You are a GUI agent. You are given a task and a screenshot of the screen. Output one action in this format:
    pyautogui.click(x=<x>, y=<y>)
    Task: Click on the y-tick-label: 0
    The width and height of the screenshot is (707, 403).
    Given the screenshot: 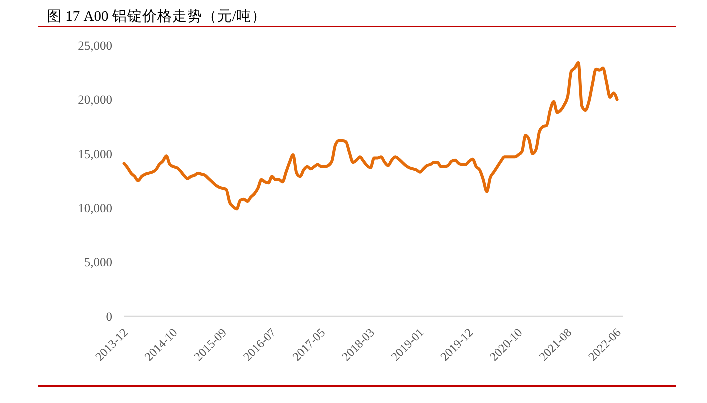 What is the action you would take?
    pyautogui.click(x=109, y=317)
    